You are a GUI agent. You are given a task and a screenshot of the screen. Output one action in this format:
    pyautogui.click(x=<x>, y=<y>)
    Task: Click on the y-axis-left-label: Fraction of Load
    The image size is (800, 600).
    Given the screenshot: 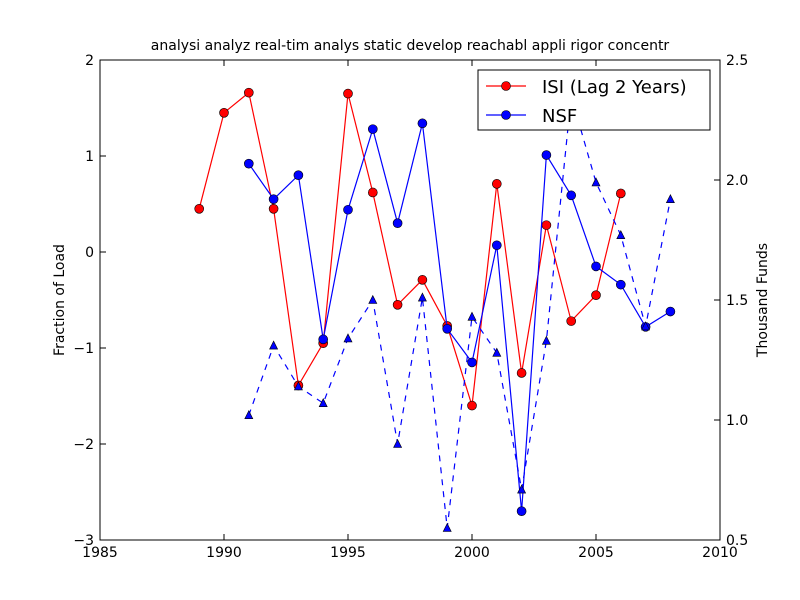 What is the action you would take?
    pyautogui.click(x=60, y=300)
    